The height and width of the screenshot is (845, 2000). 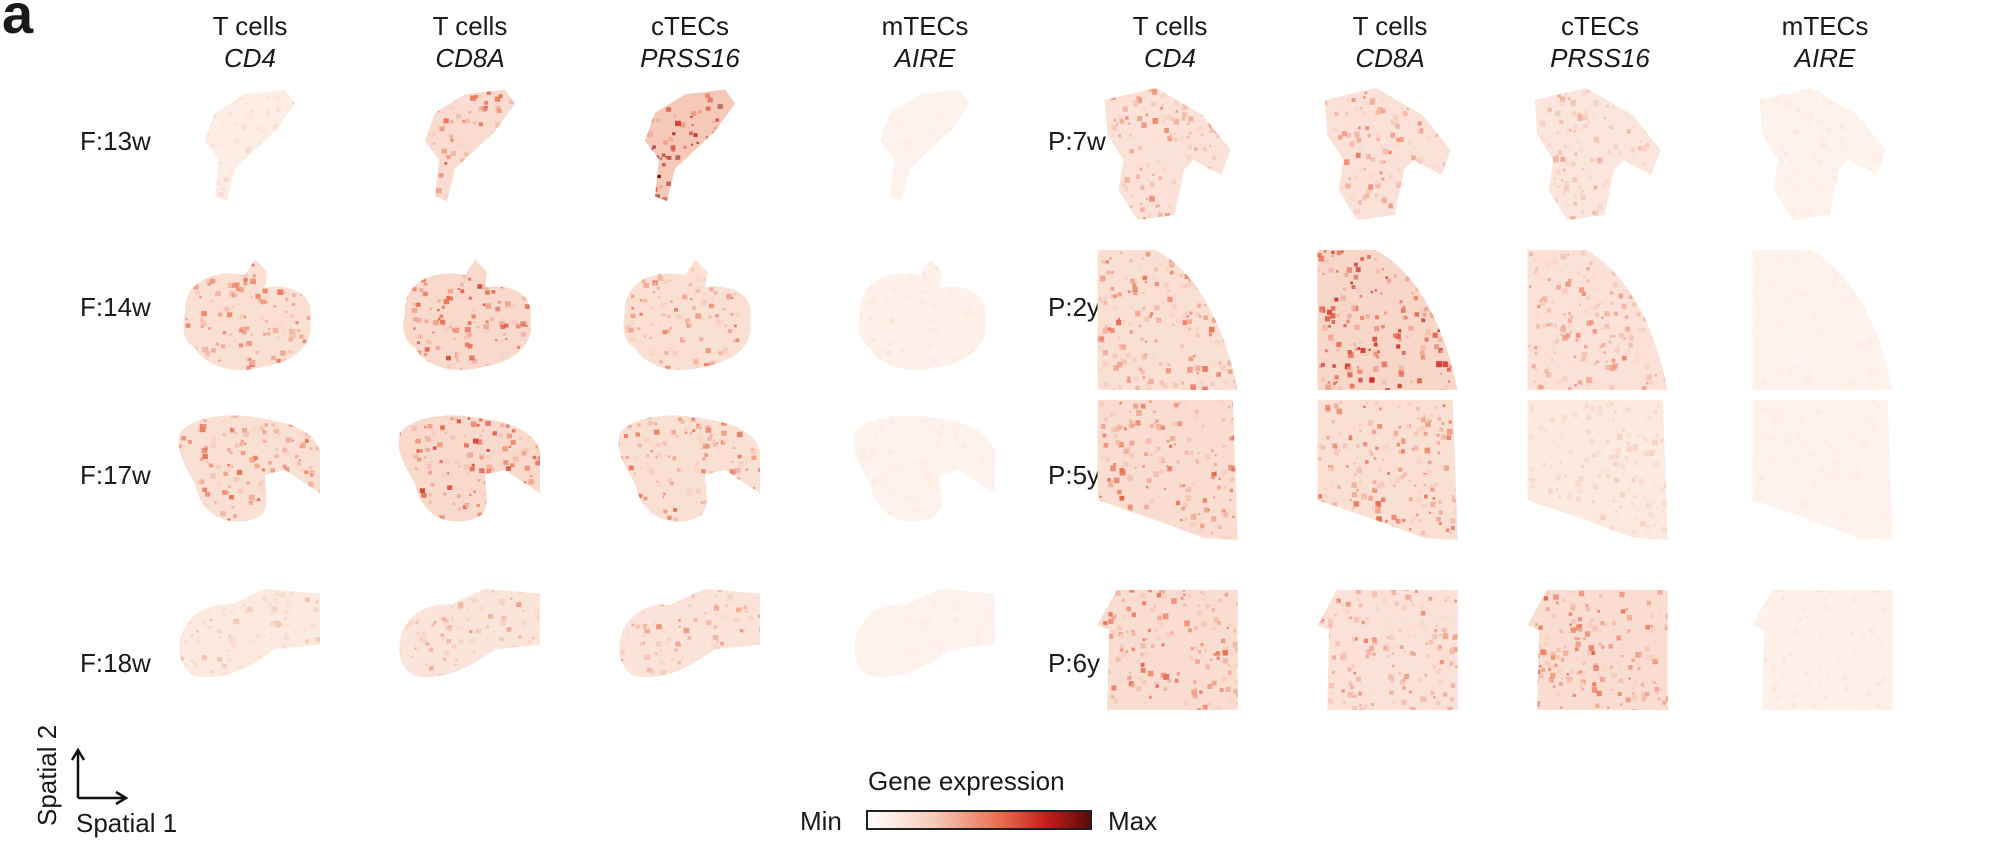 What do you see at coordinates (470, 42) in the screenshot?
I see `column-header-2: T cells CD8A` at bounding box center [470, 42].